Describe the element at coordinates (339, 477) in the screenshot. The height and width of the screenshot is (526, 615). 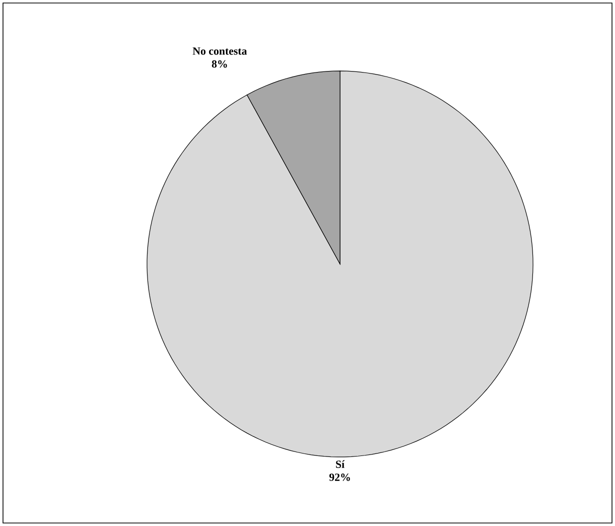
I see `data-label: 92%` at that location.